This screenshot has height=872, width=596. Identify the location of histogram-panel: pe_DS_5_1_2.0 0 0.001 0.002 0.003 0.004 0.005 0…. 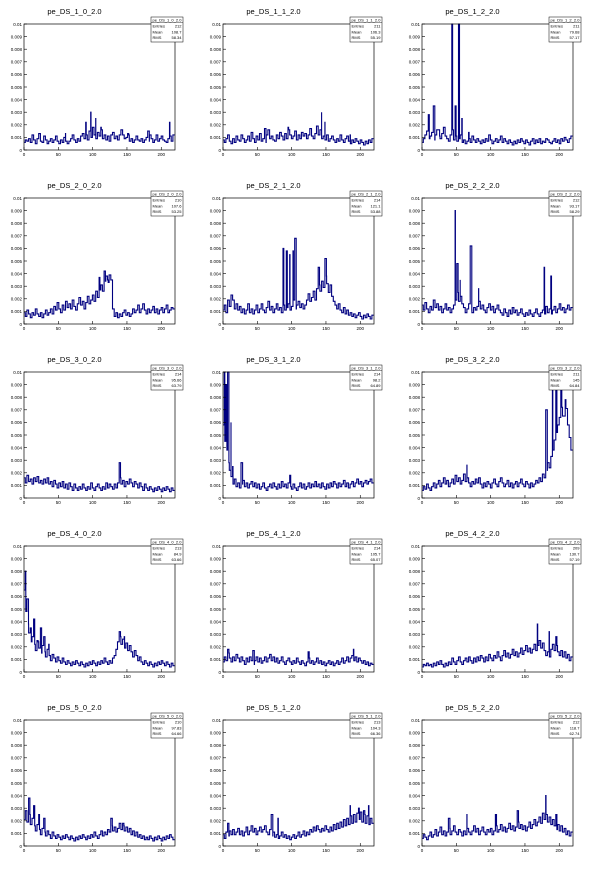
(296, 778).